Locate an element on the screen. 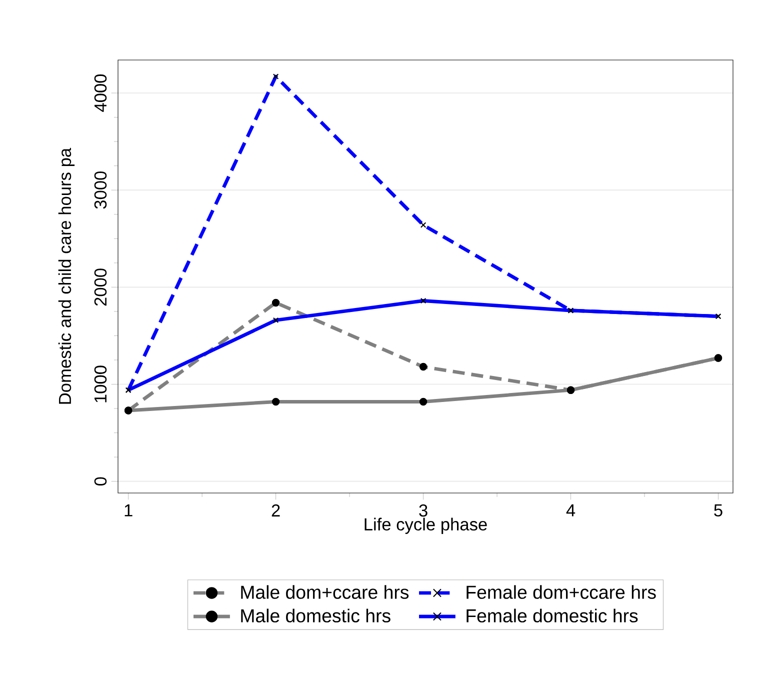 The height and width of the screenshot is (689, 764). x-tick-label: 1 is located at coordinates (128, 510).